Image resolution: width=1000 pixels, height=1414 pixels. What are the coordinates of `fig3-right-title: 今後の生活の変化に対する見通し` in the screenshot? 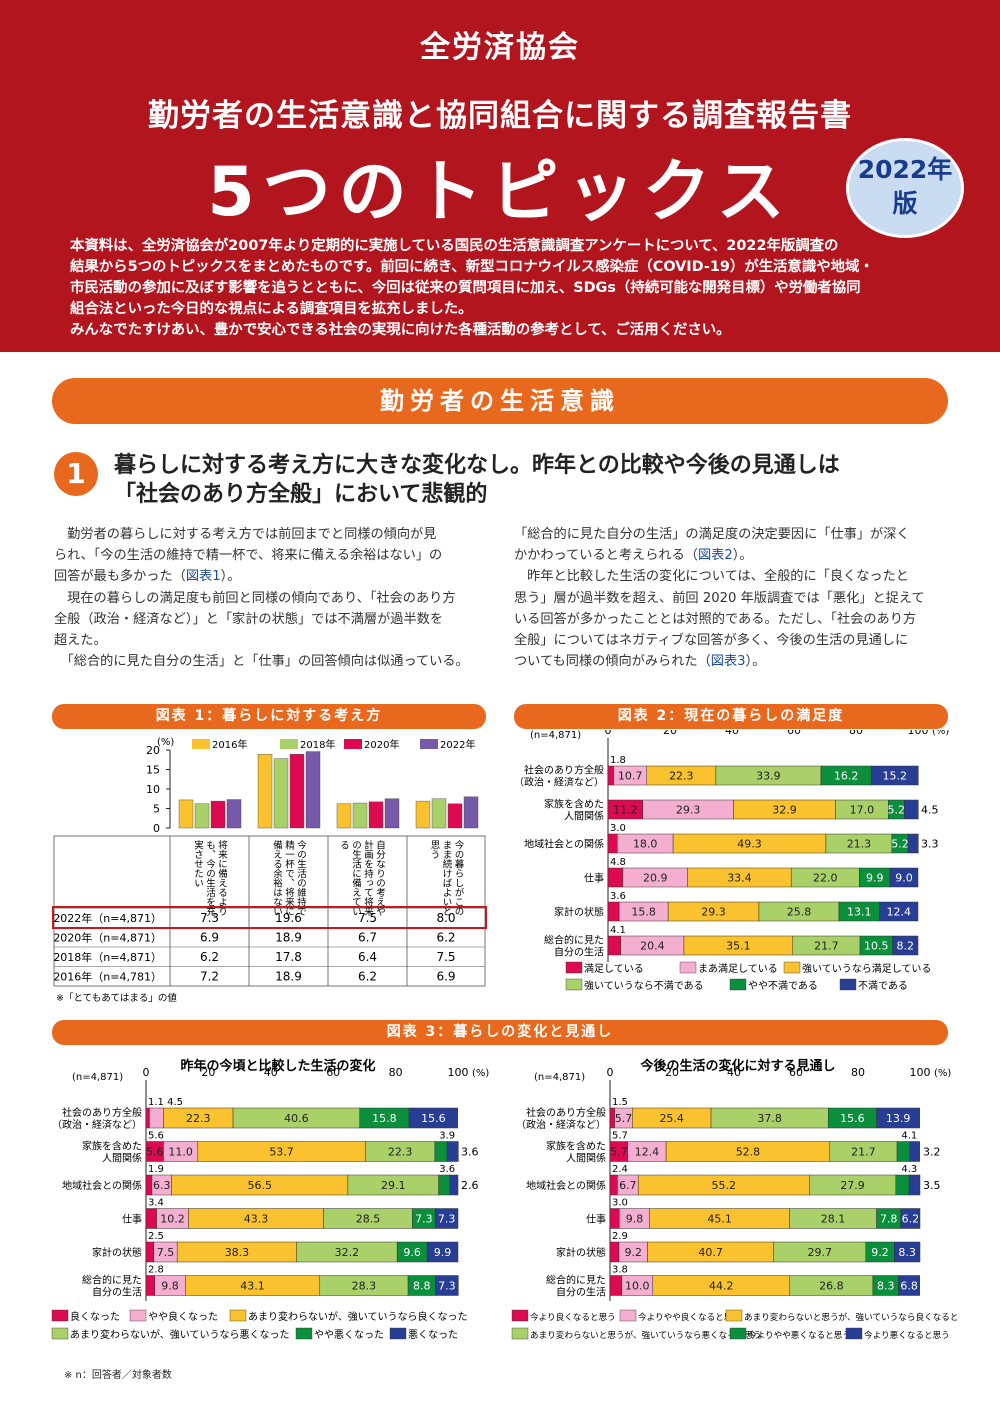 It's located at (737, 1066).